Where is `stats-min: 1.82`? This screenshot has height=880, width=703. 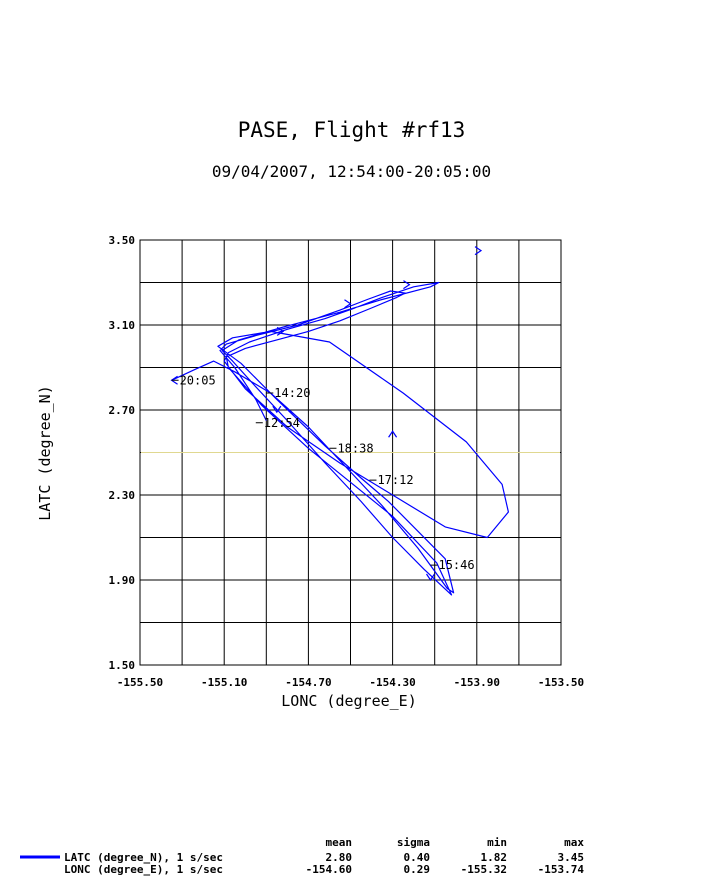
stats-min: 1.82 is located at coordinates (494, 857).